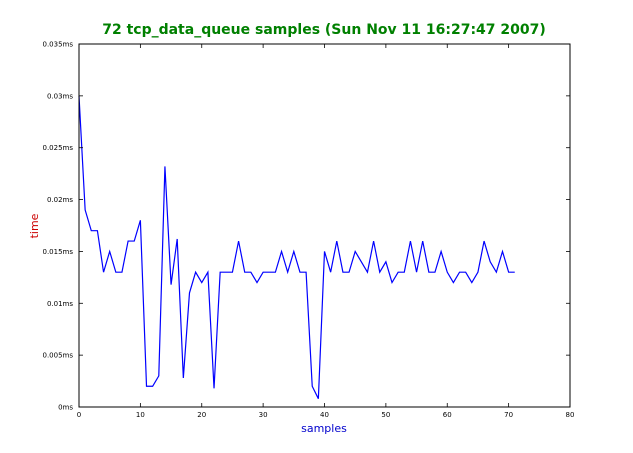 The width and height of the screenshot is (633, 453). Describe the element at coordinates (324, 415) in the screenshot. I see `x-tick-label: 40` at that location.